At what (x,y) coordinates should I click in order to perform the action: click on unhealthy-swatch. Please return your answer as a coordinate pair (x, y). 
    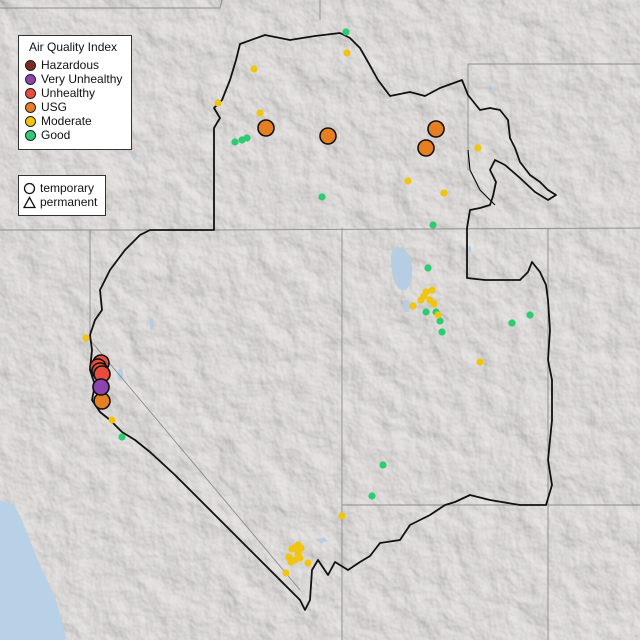
    Looking at the image, I should click on (30, 93).